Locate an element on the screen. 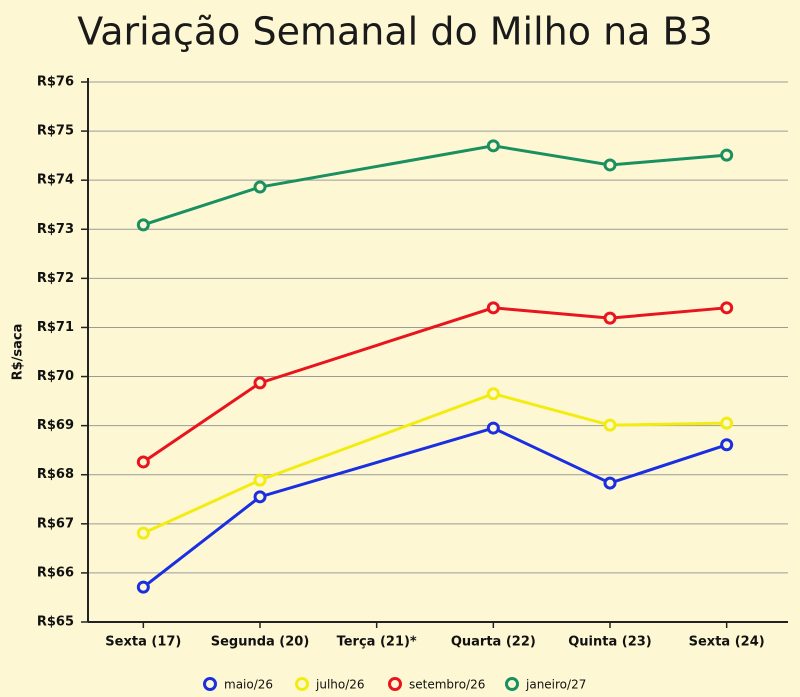 This screenshot has height=697, width=800. y-tick-label: R$75 is located at coordinates (55, 131).